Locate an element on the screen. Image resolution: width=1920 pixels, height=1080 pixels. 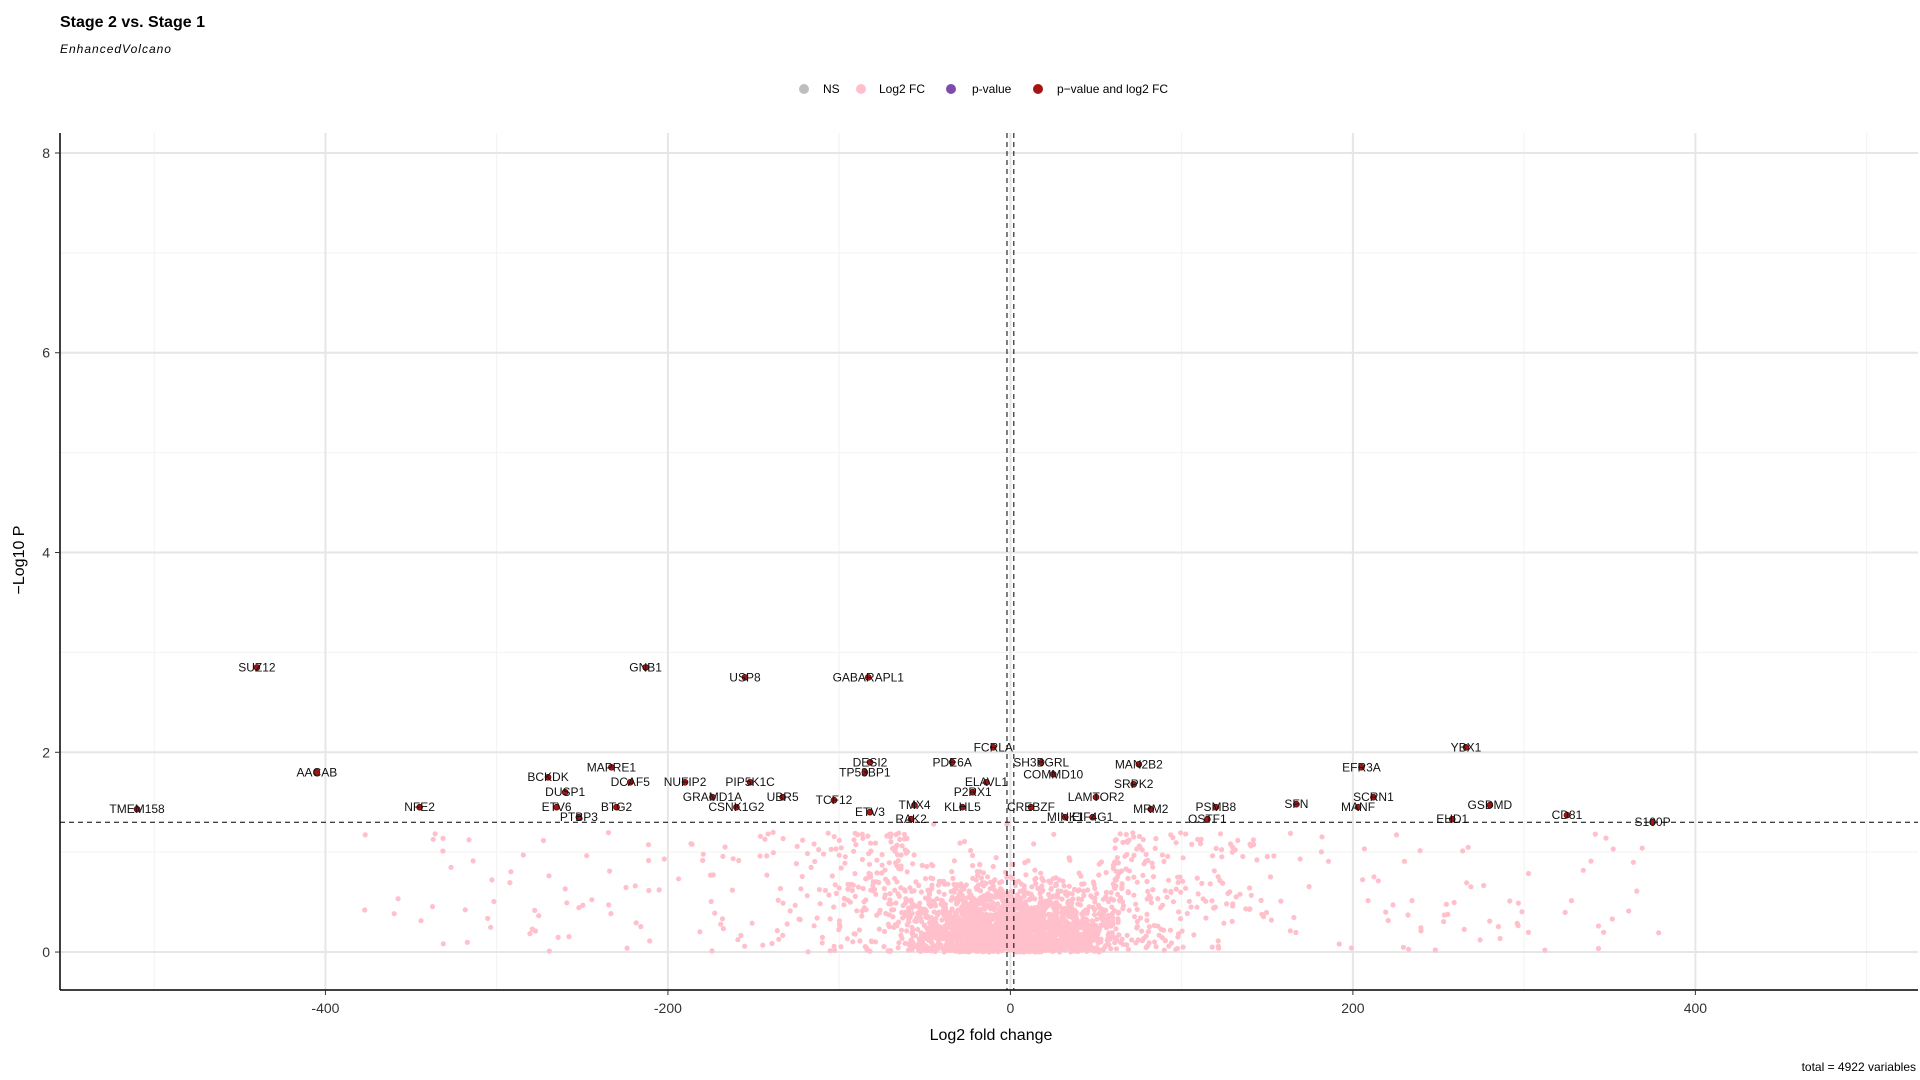
x-axis-title: Log2 fold change is located at coordinates (991, 1035).